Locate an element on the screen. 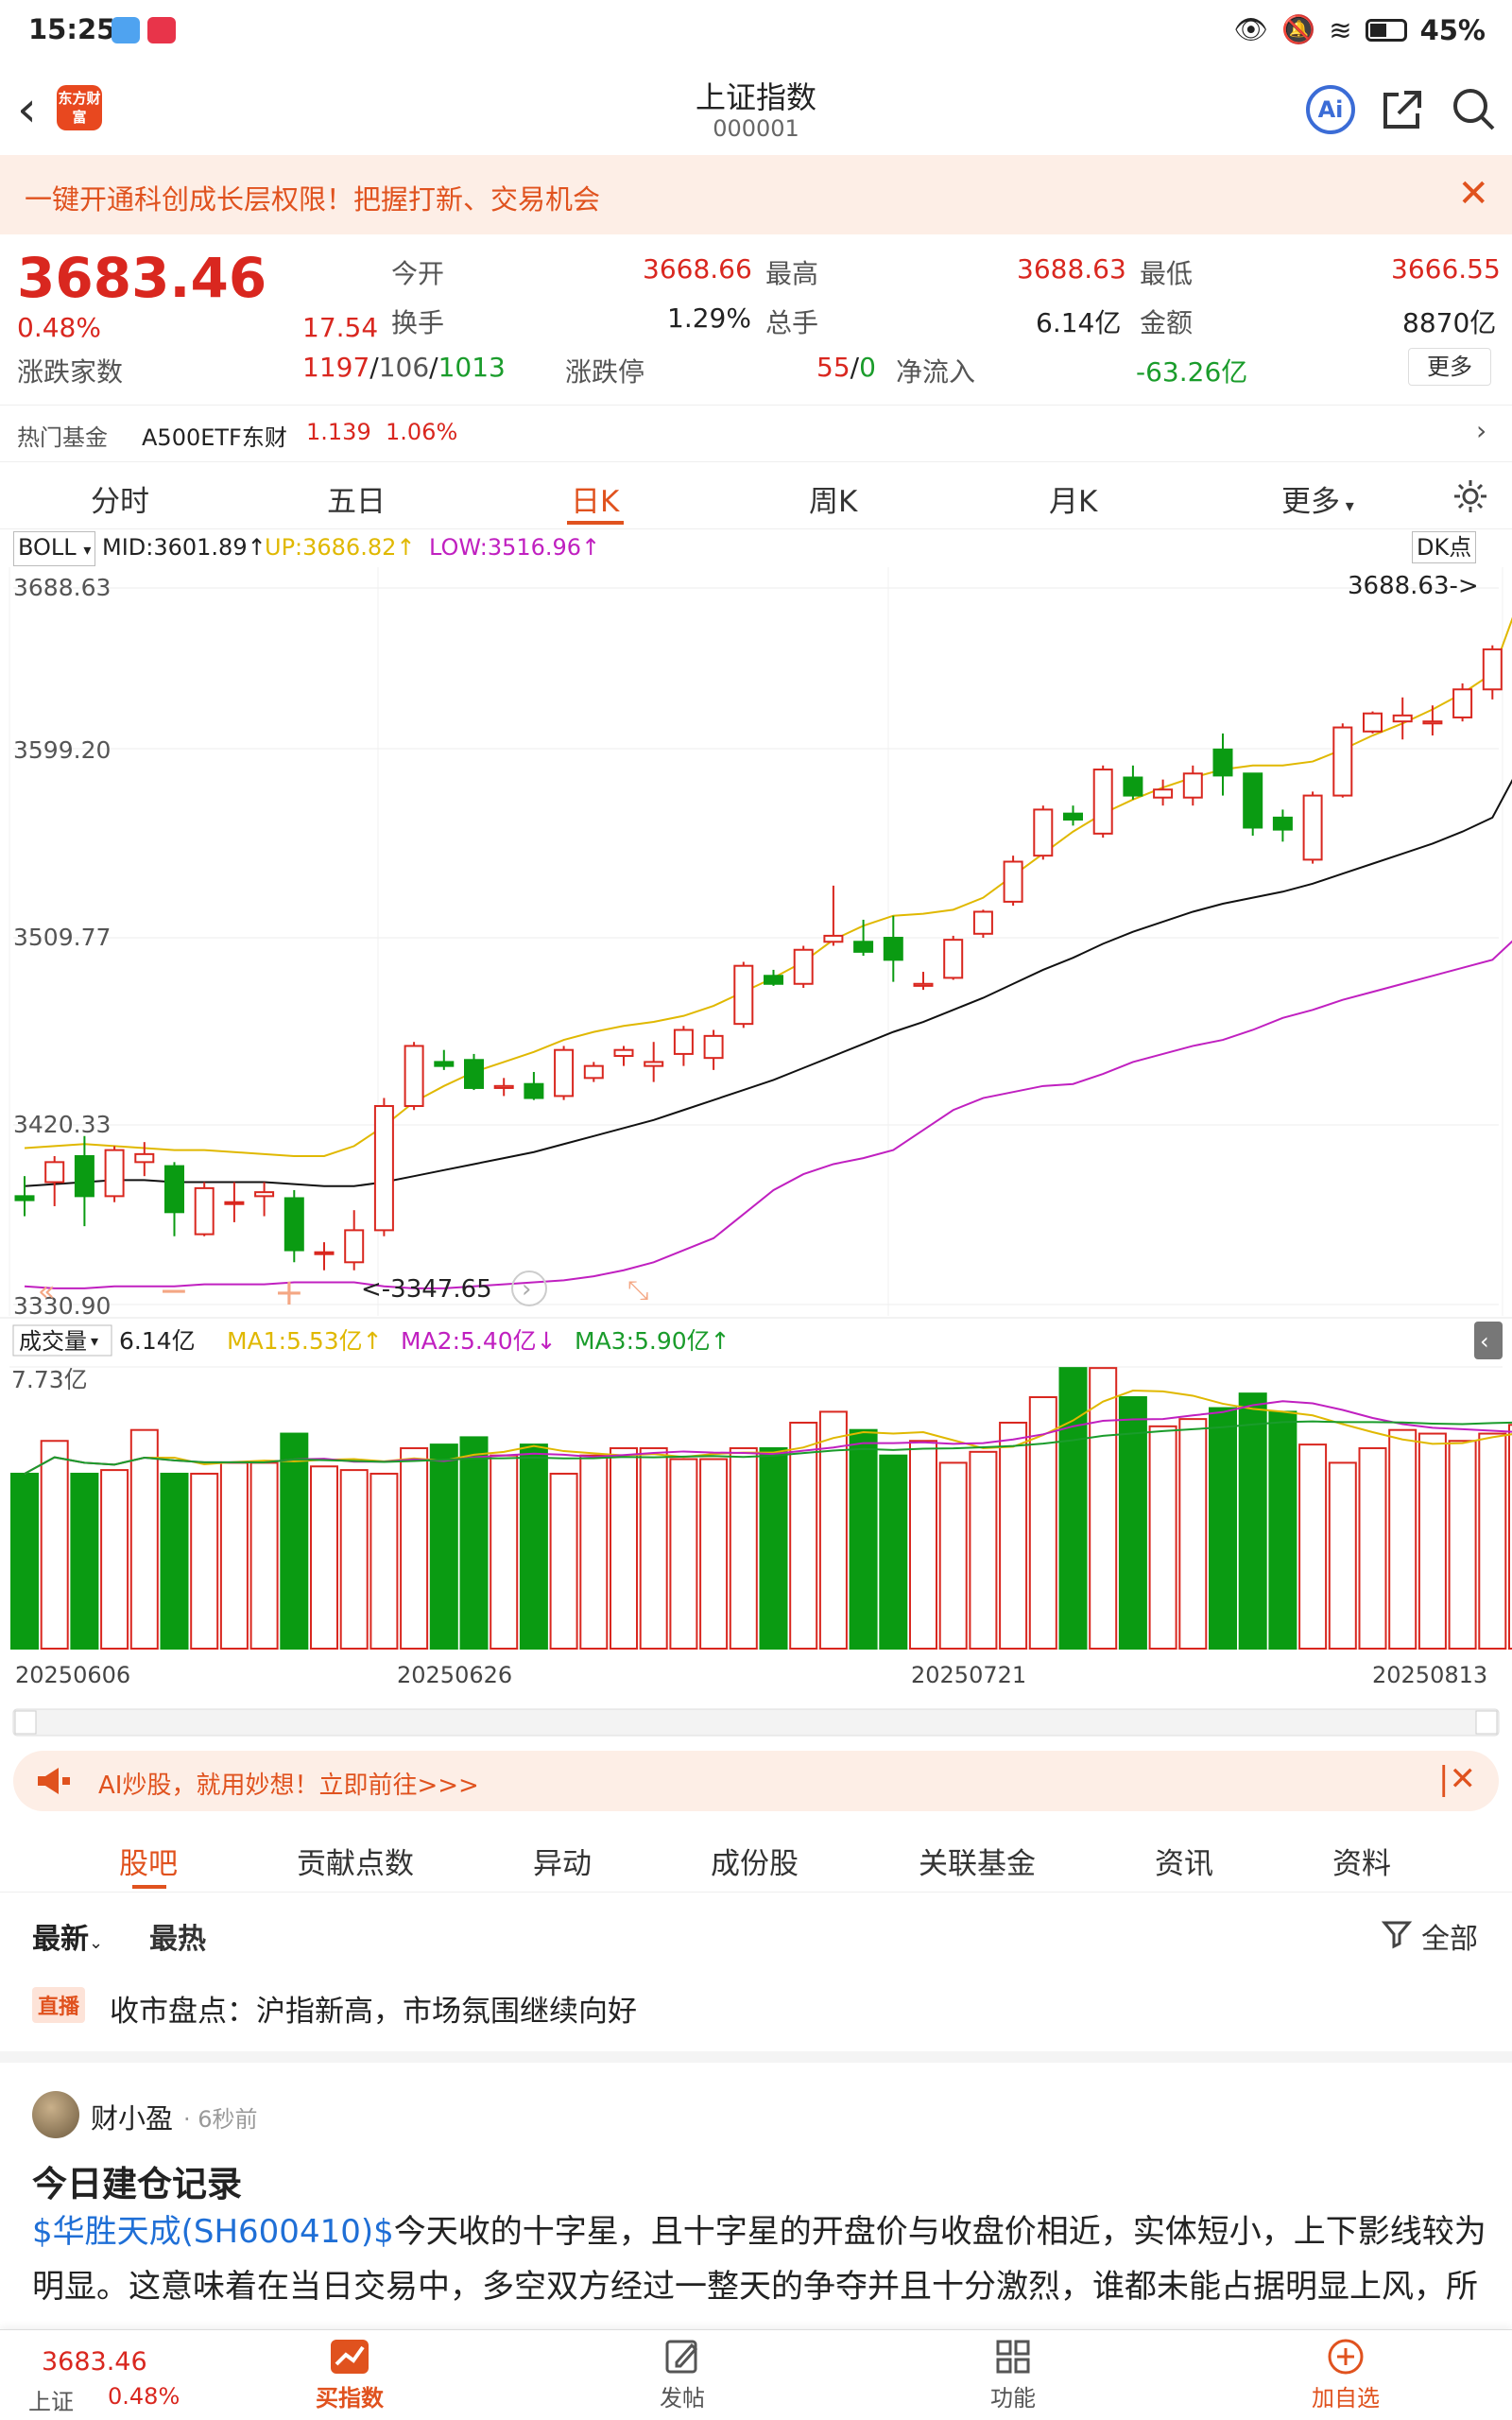 This screenshot has width=1512, height=2420. post-author: 财小盈 is located at coordinates (132, 2118).